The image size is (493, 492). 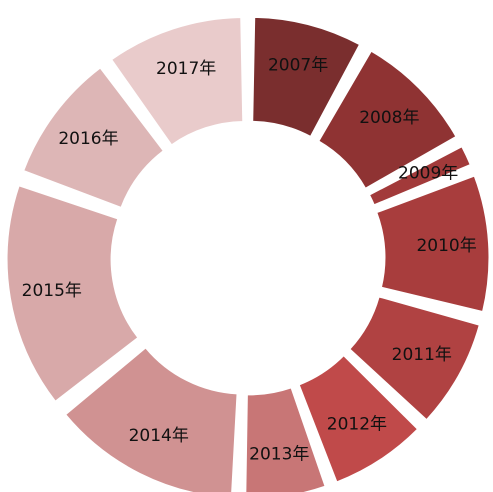 I want to click on segment-label: 2007年, so click(x=298, y=65).